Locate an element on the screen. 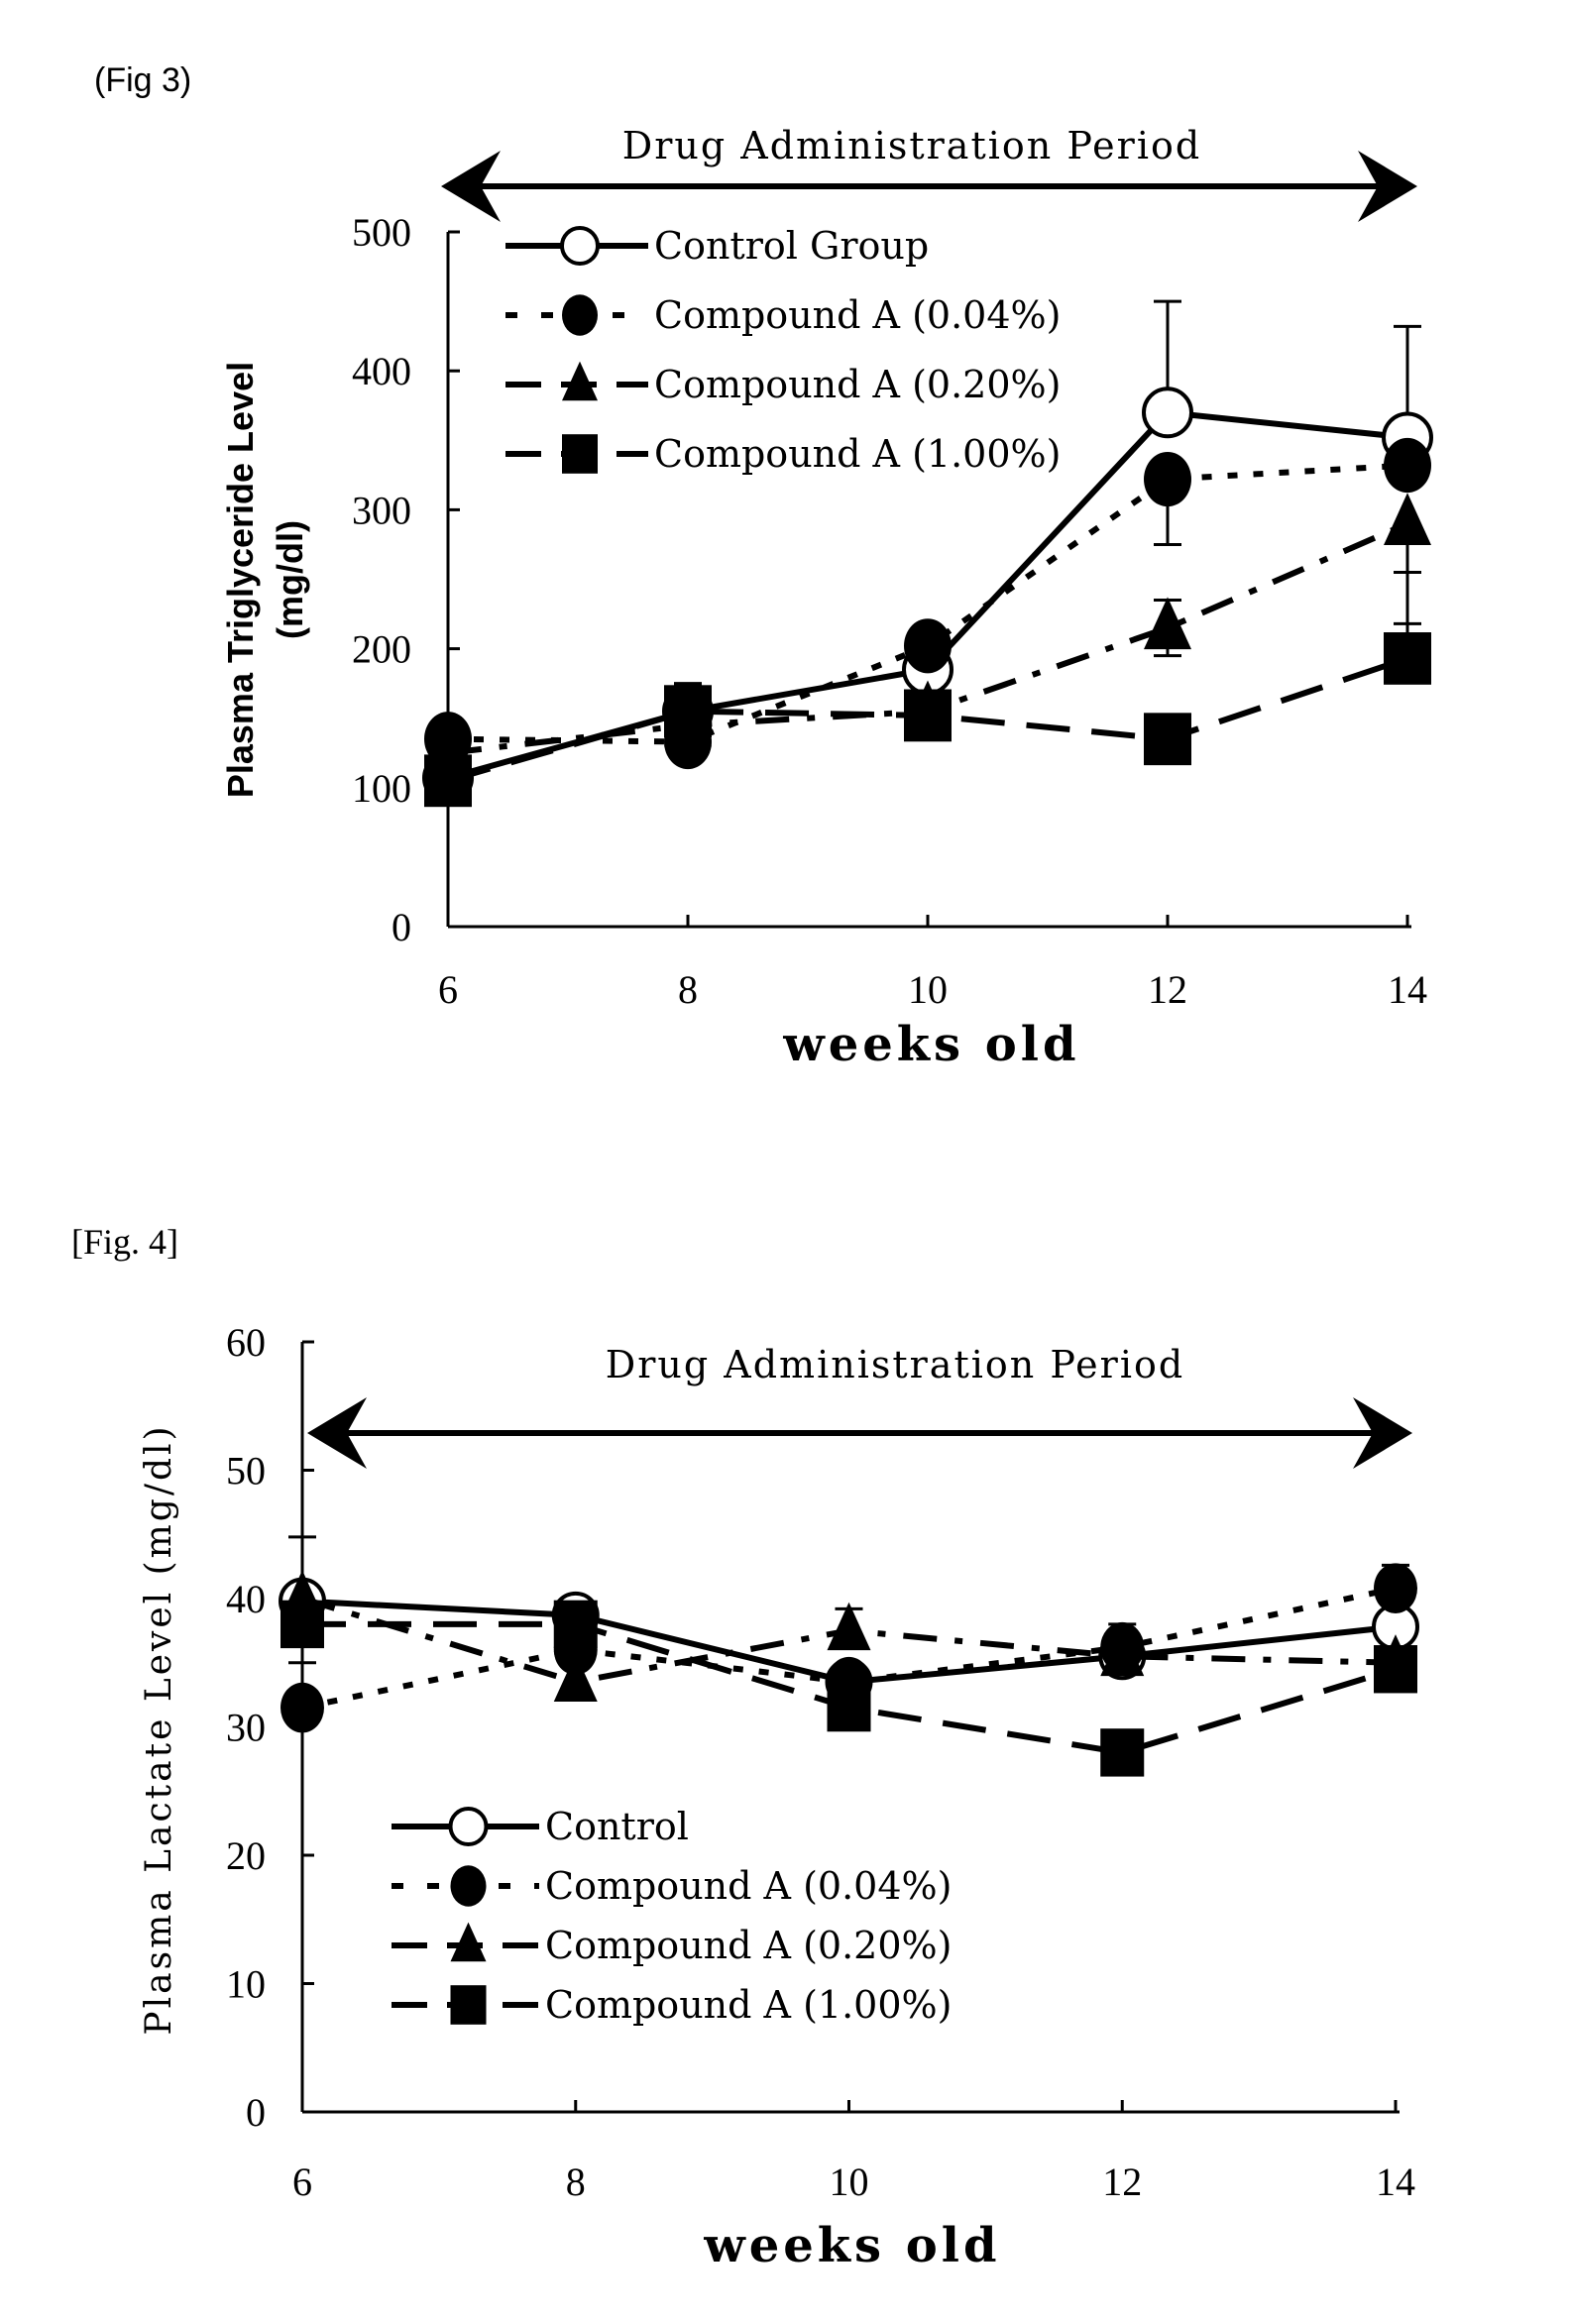 The height and width of the screenshot is (2324, 1570). fig3-y-axis-label: Plasma Triglyceride Level is located at coordinates (240, 580).